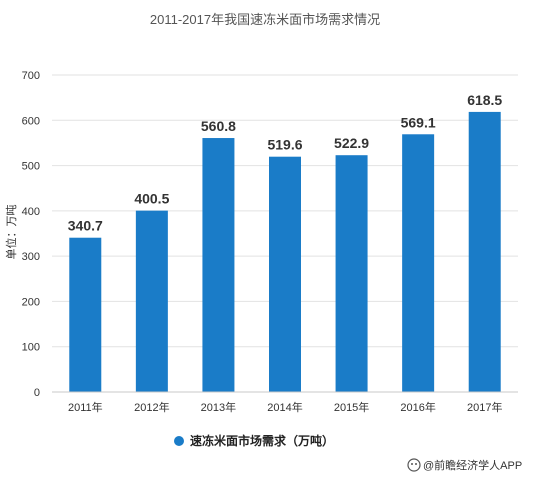 This screenshot has height=478, width=538. I want to click on data-label: 522.9, so click(351, 143).